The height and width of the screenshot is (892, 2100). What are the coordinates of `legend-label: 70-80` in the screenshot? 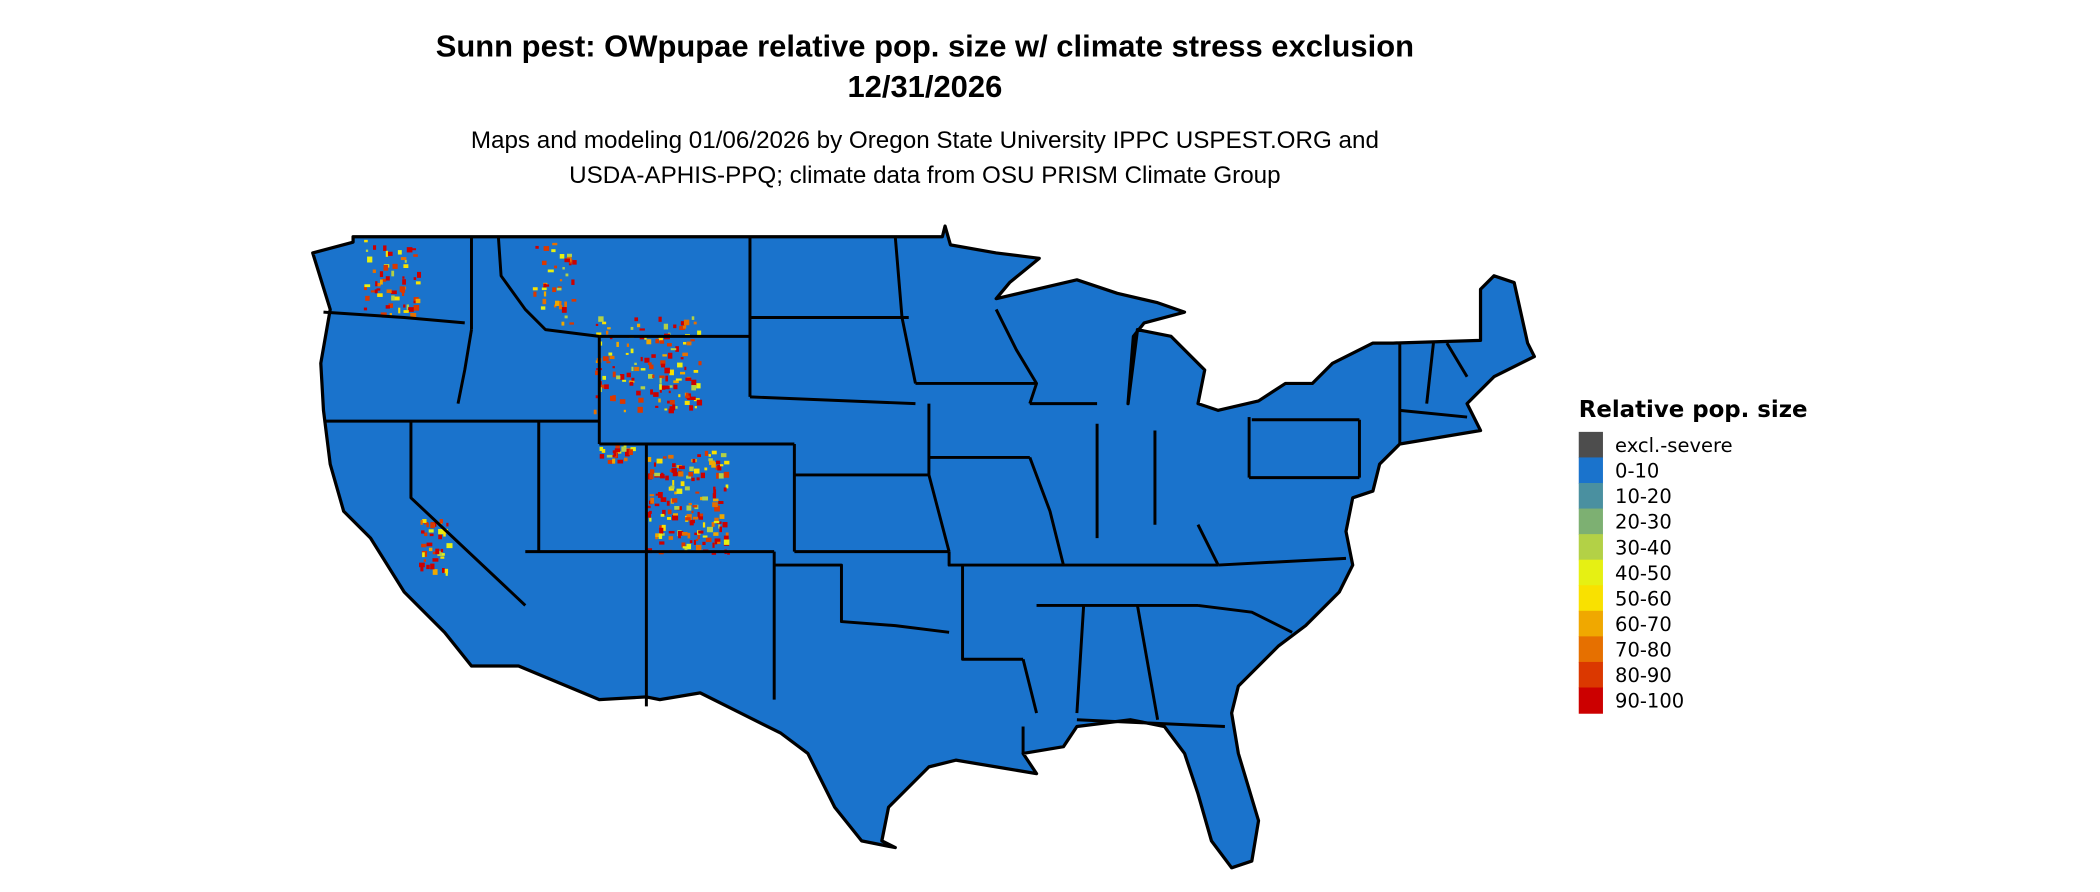 It's located at (1643, 650).